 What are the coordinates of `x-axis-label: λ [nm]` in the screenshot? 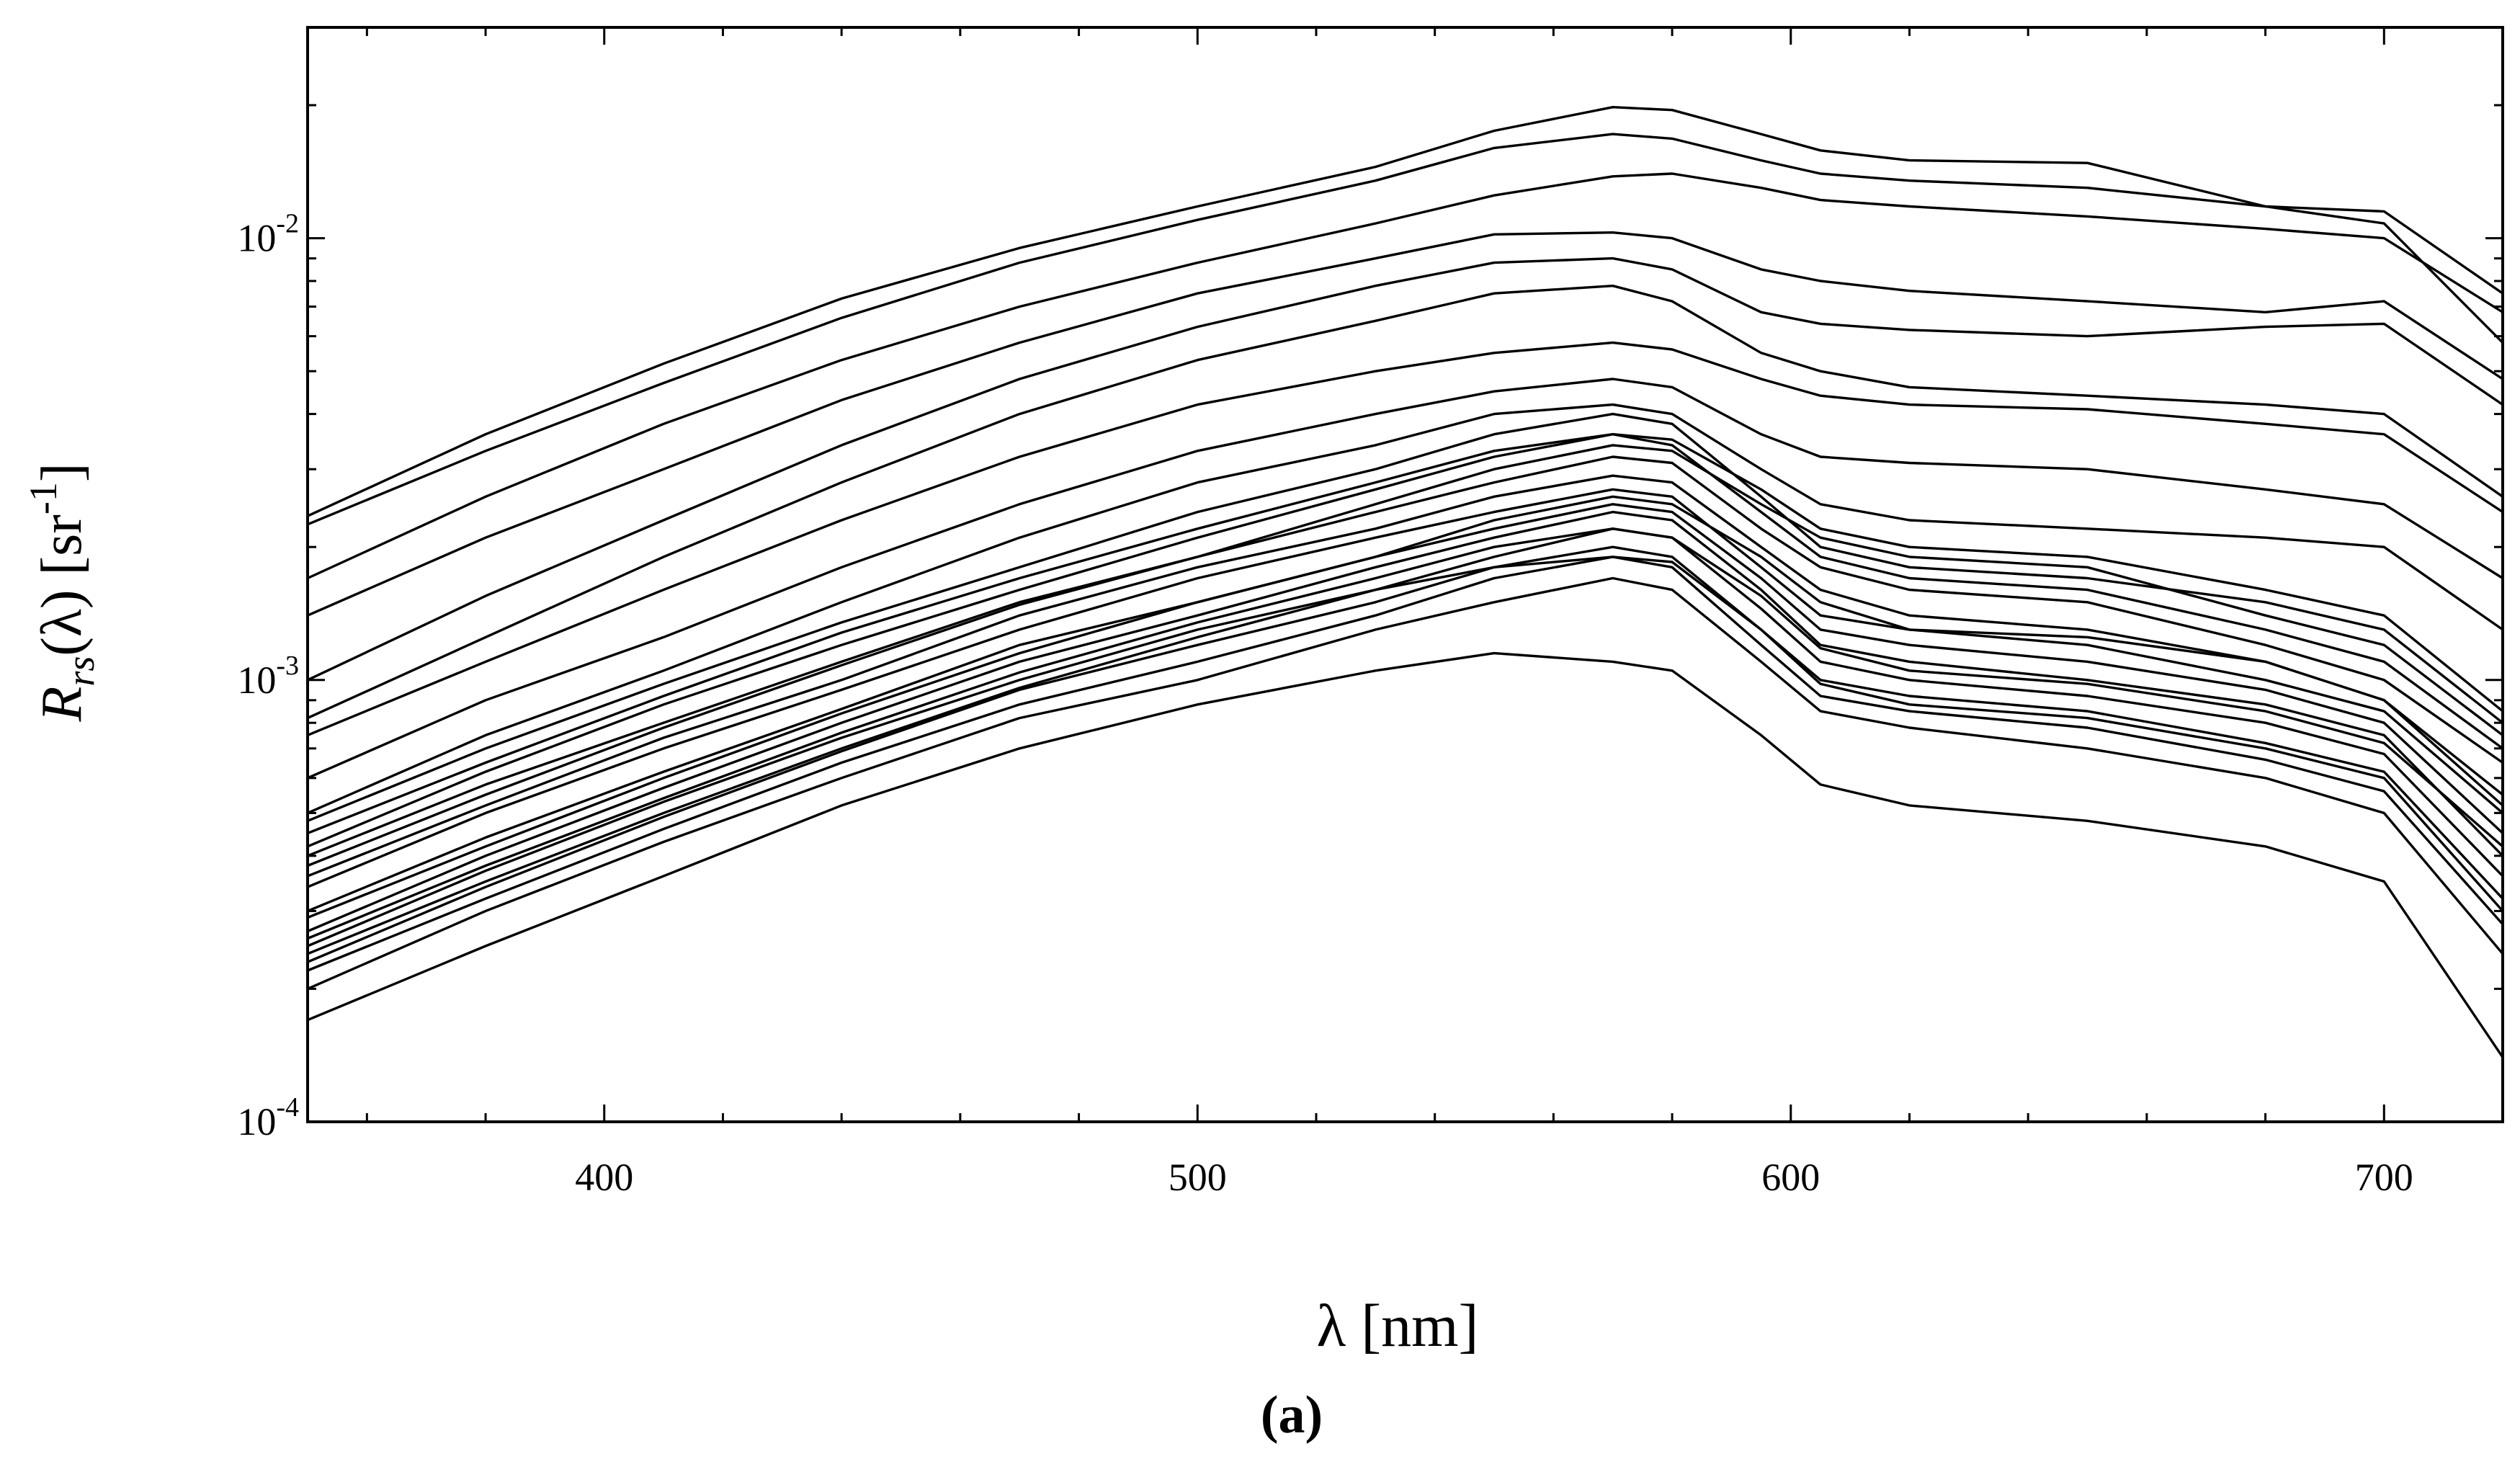 It's located at (1397, 1326).